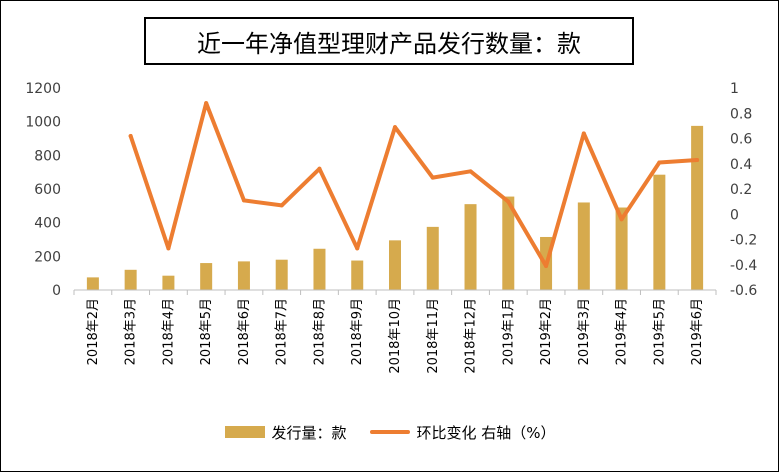  What do you see at coordinates (319, 331) in the screenshot?
I see `x-tick-6: 2018年8月` at bounding box center [319, 331].